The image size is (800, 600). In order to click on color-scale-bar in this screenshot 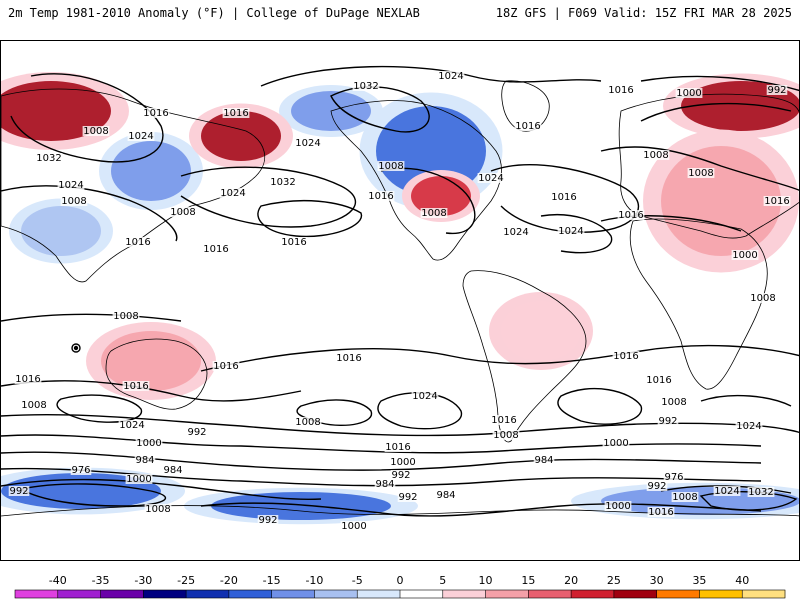, I will do `click(400, 594)`.